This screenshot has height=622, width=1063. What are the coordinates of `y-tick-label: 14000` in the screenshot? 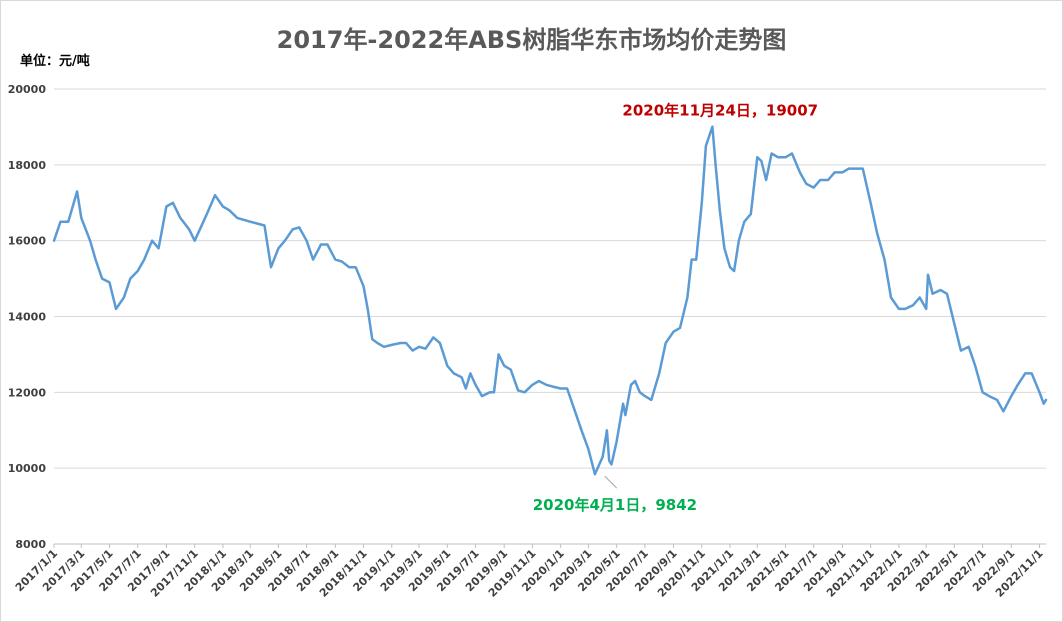 It's located at (27, 317).